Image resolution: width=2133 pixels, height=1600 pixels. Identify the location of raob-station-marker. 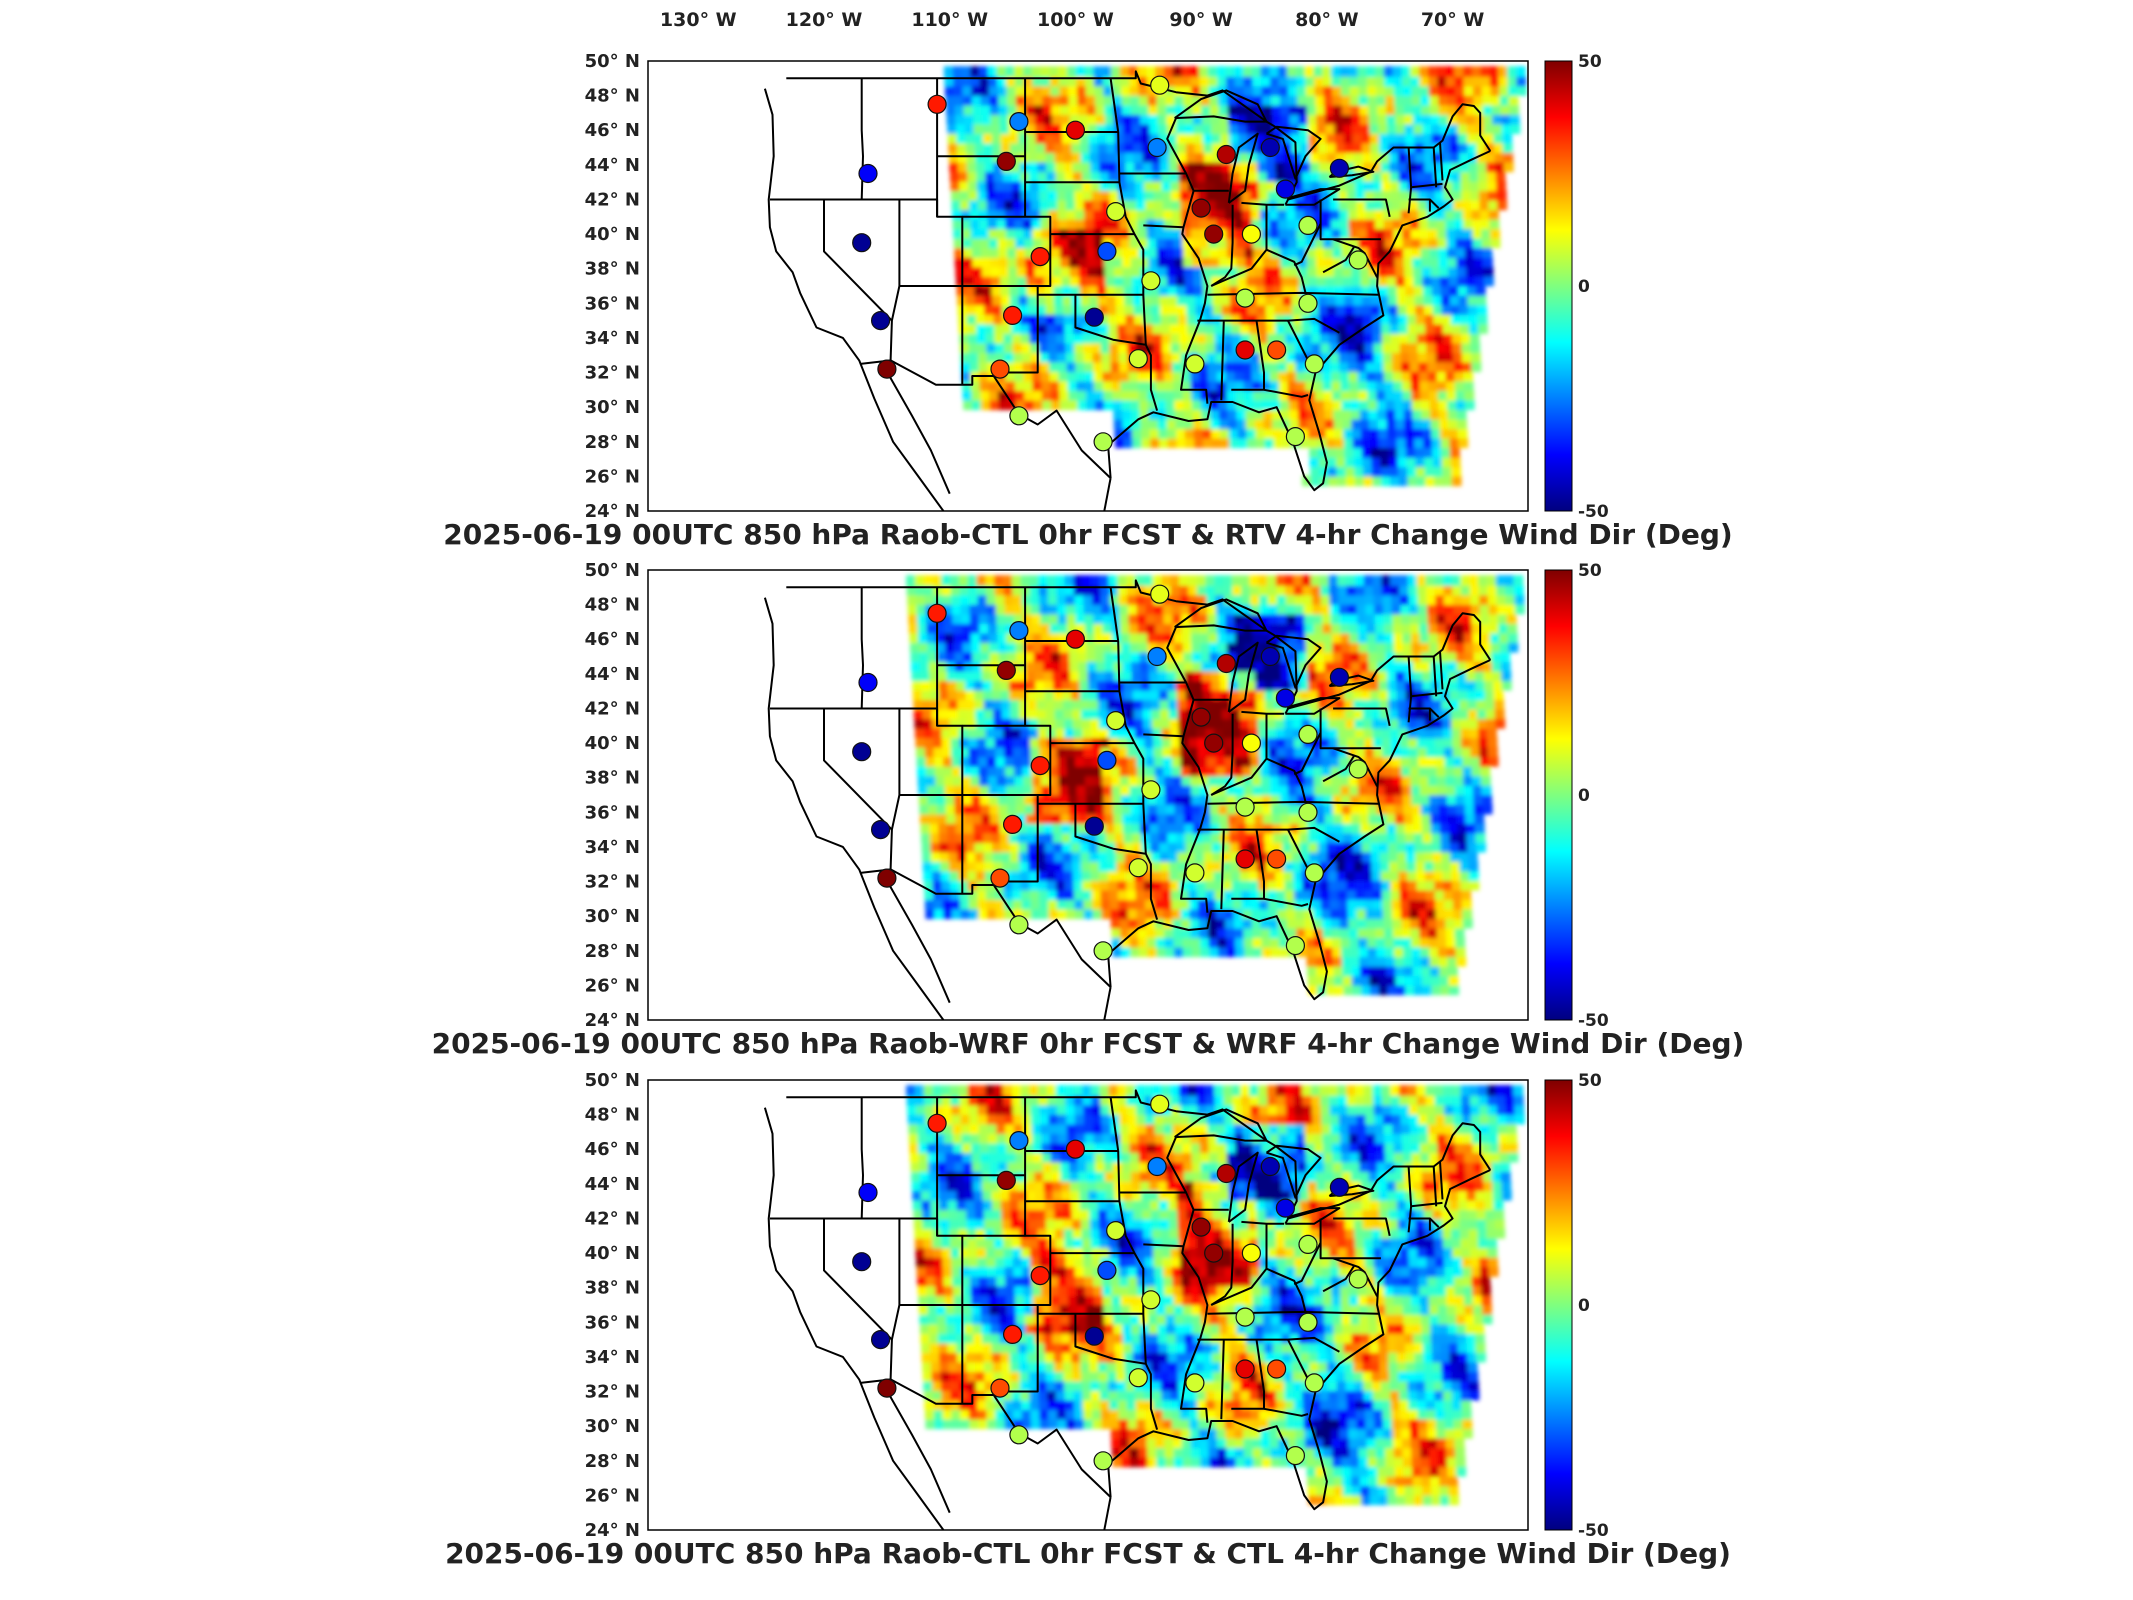
(1019, 121).